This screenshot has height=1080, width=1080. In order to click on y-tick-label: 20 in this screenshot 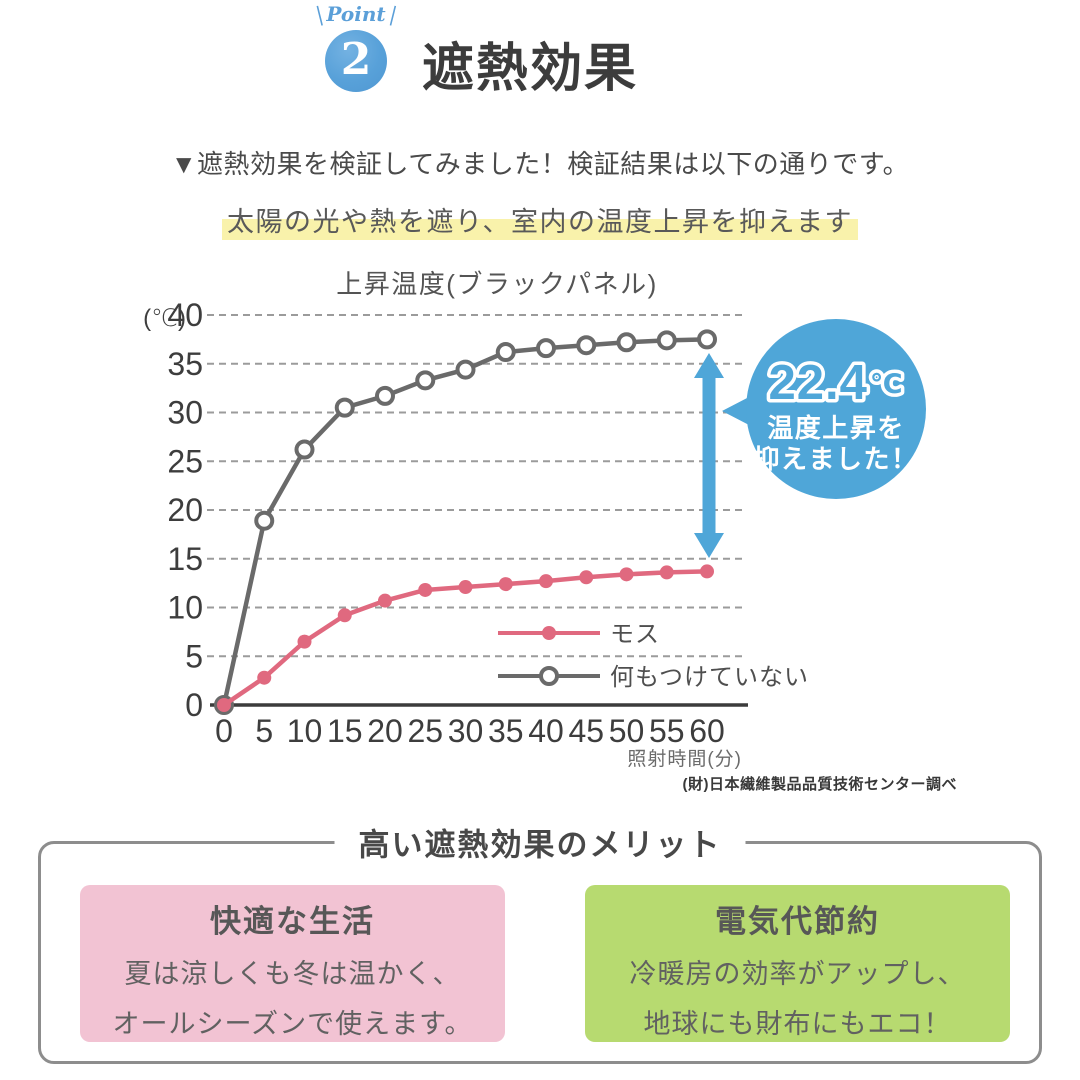, I will do `click(185, 510)`.